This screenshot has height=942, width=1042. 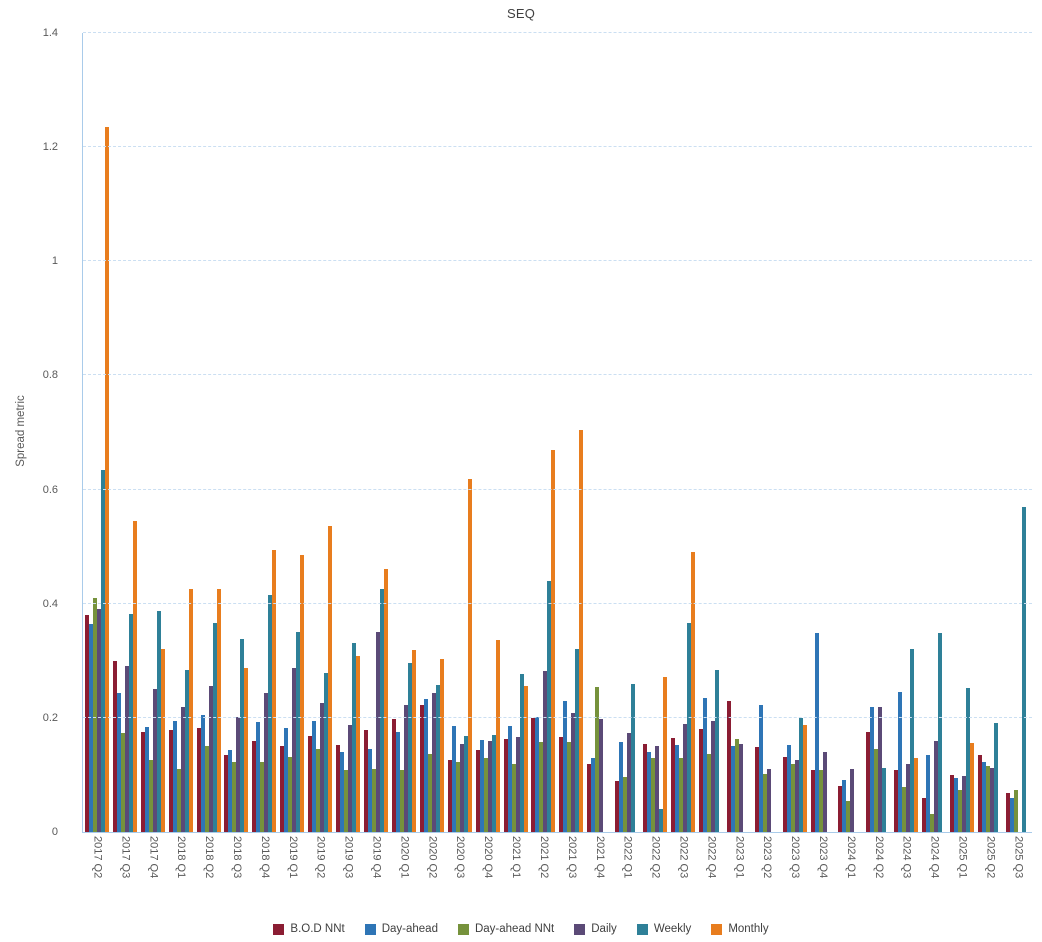 What do you see at coordinates (264, 857) in the screenshot?
I see `x-tick-label: 2018 Q4` at bounding box center [264, 857].